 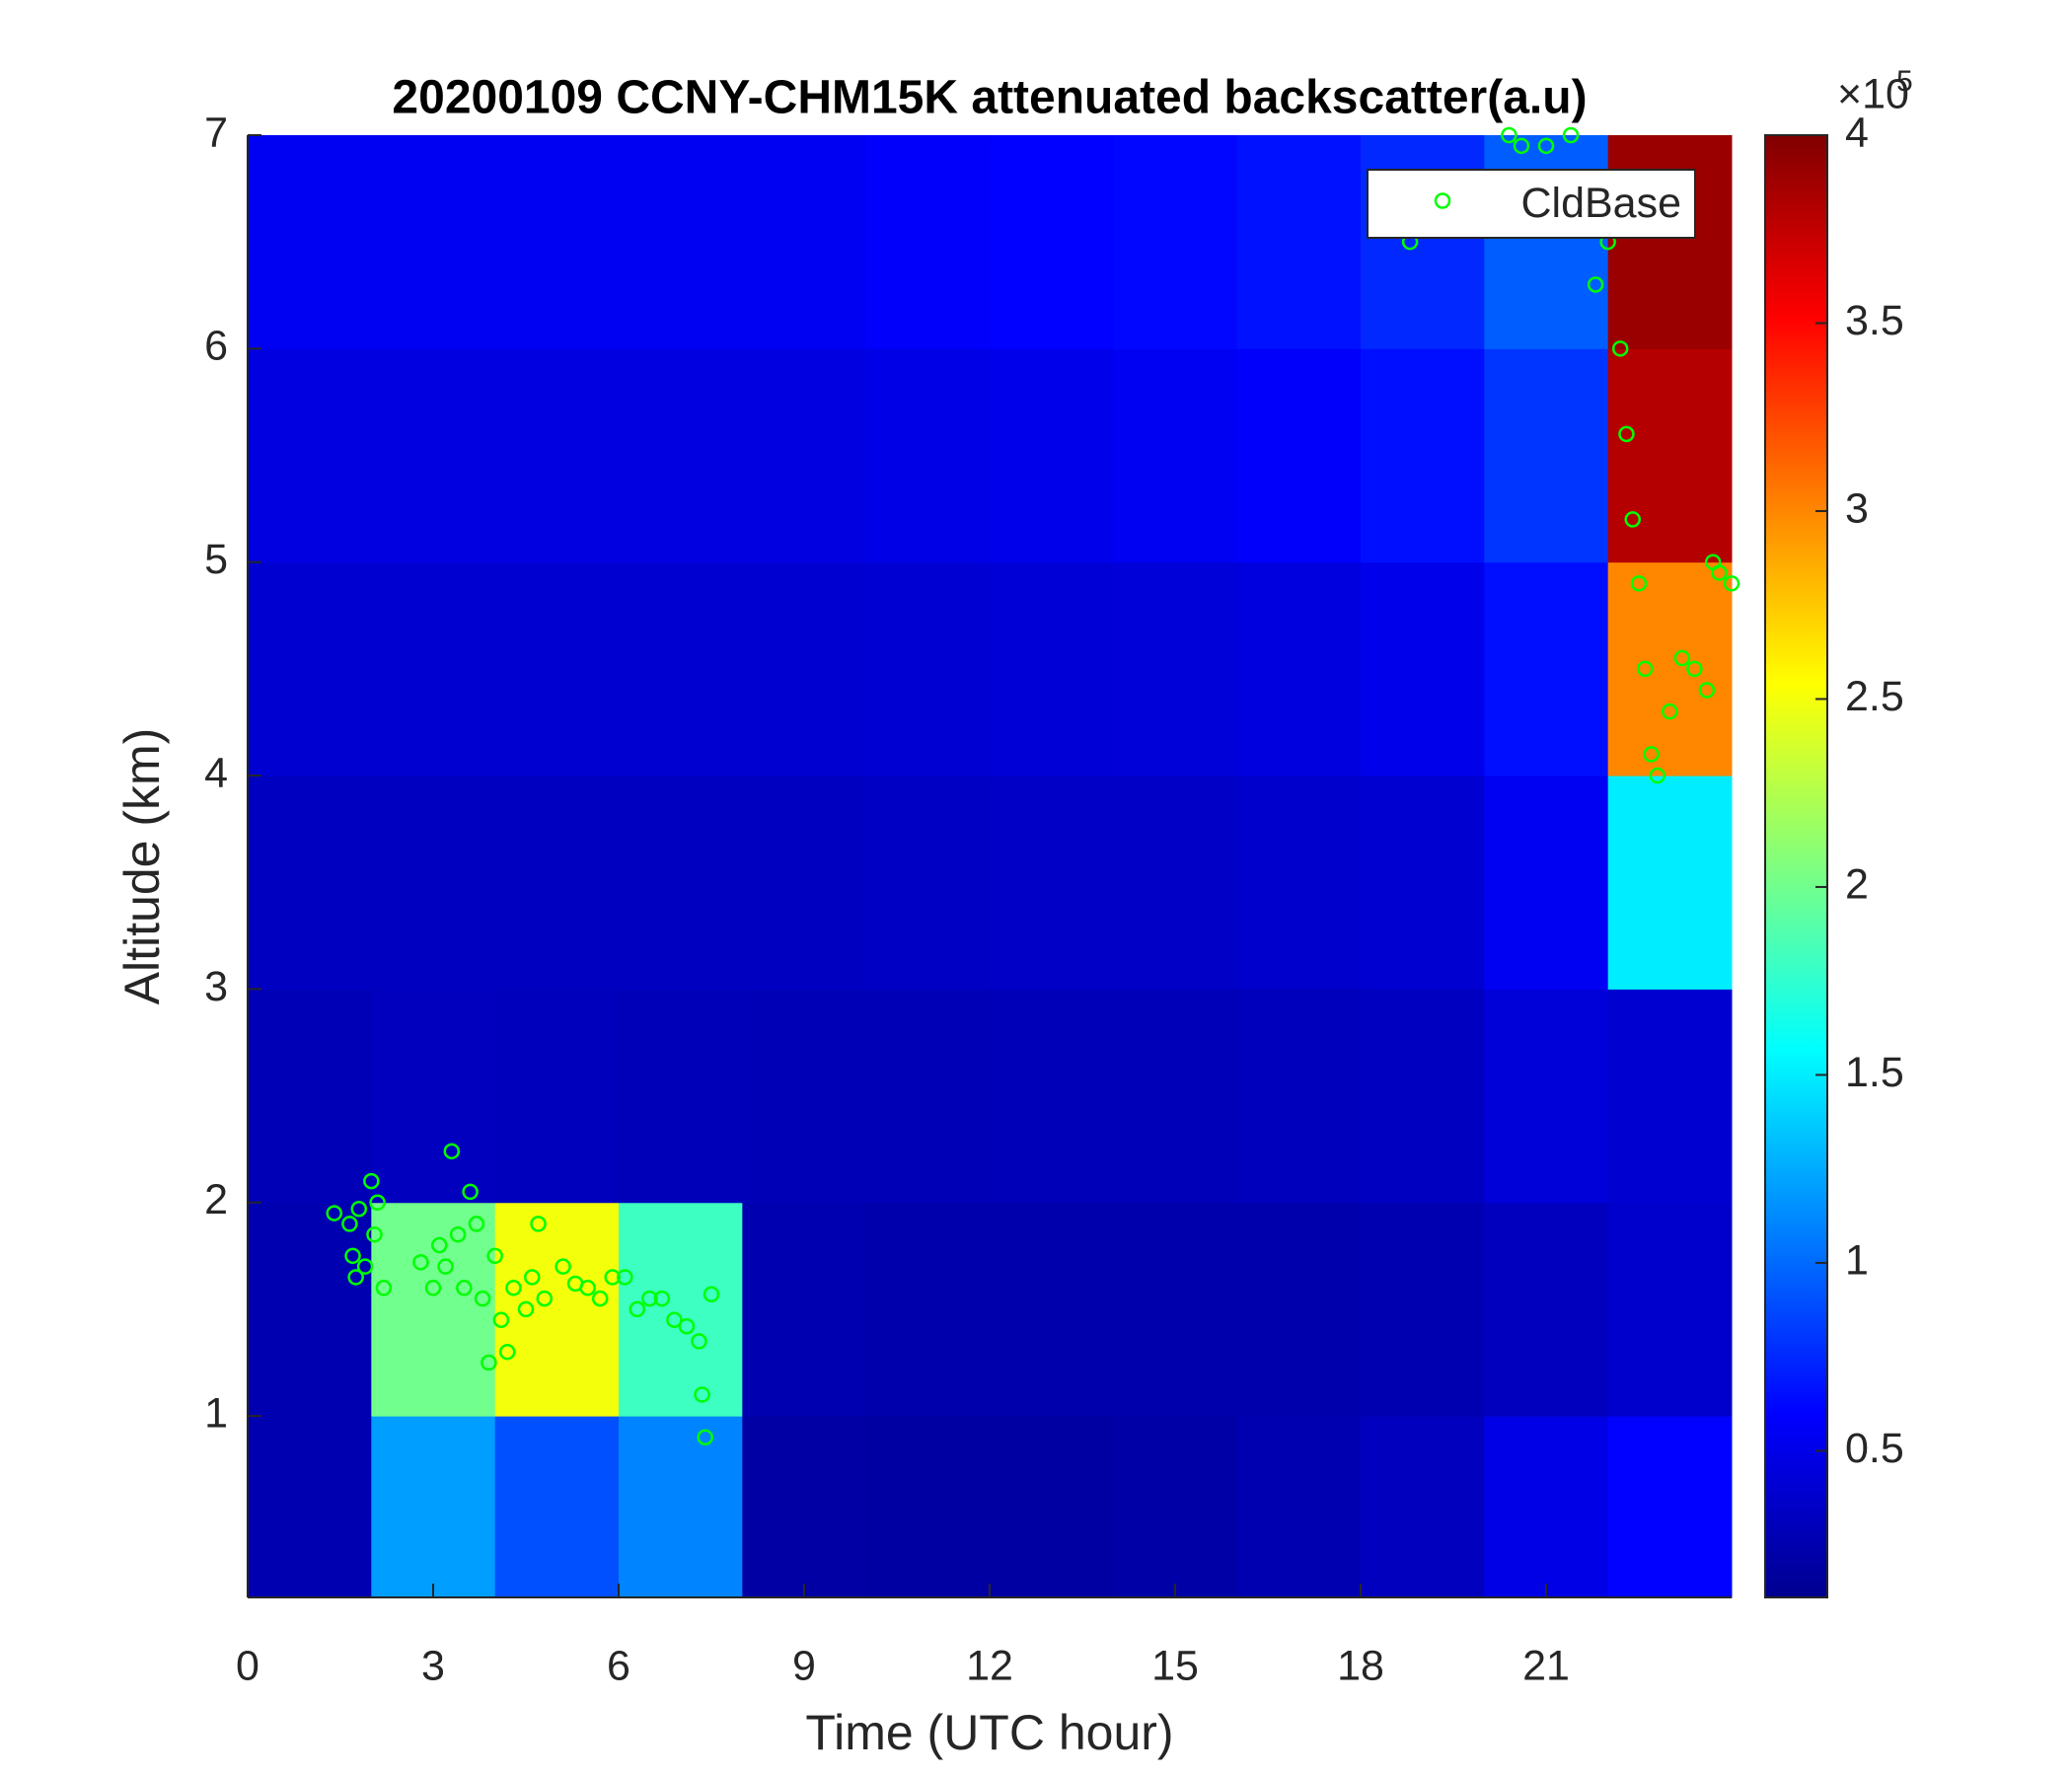 What do you see at coordinates (248, 1666) in the screenshot?
I see `x-tick-label: 0` at bounding box center [248, 1666].